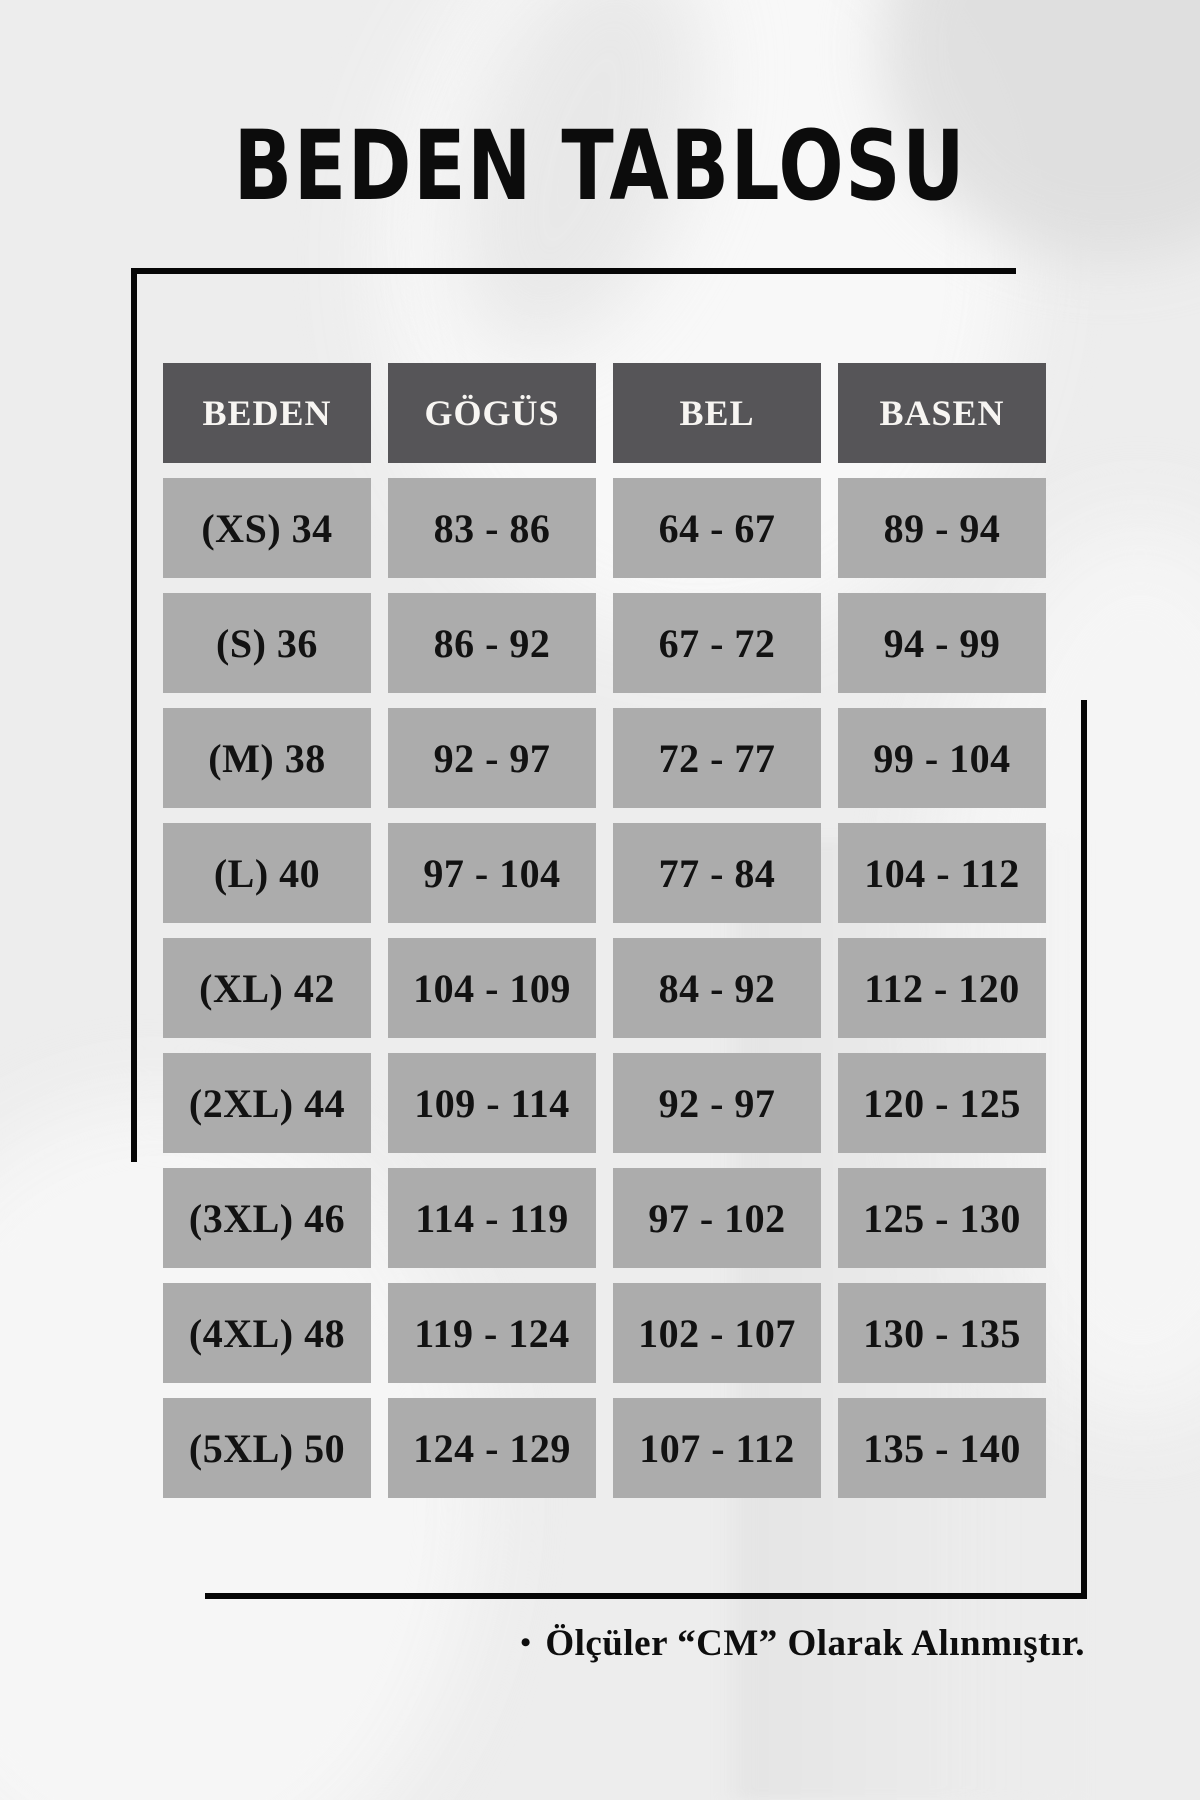 Image resolution: width=1200 pixels, height=1800 pixels. What do you see at coordinates (492, 528) in the screenshot?
I see `size-cell: 83 - 86` at bounding box center [492, 528].